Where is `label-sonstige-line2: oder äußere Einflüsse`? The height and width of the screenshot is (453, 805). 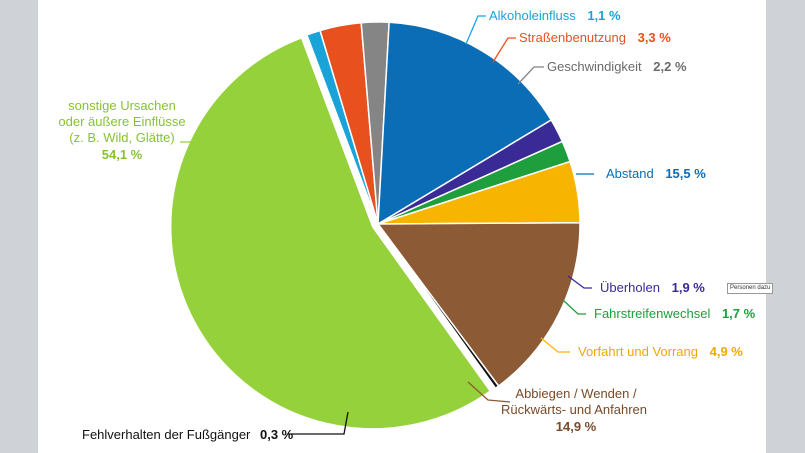
label-sonstige-line2: oder äußere Einflüsse is located at coordinates (121, 121).